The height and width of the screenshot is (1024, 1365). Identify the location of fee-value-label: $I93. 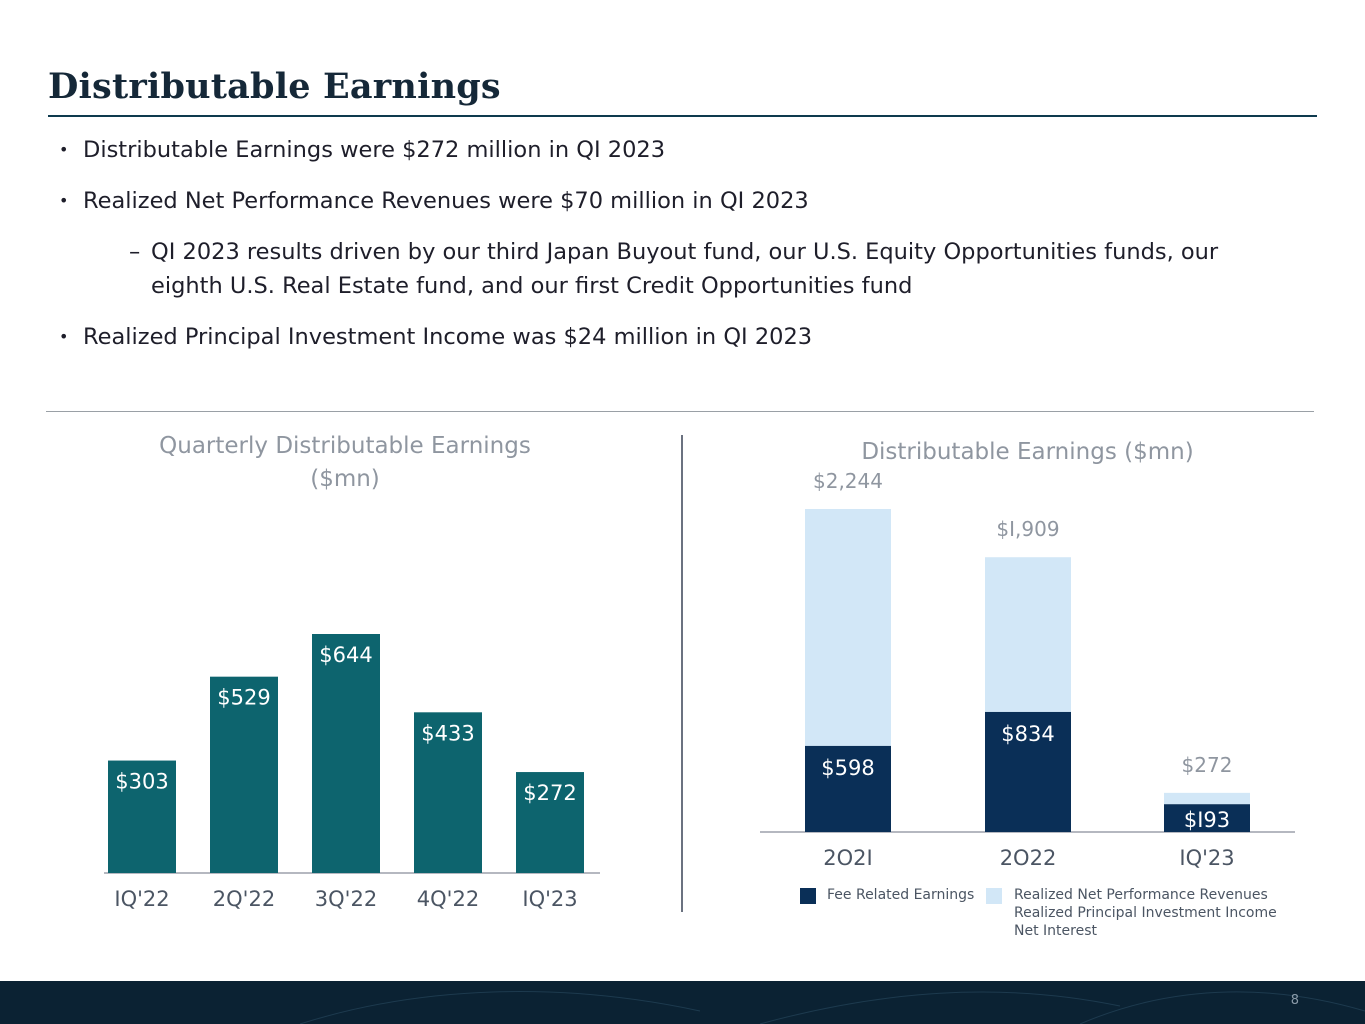
(1207, 820).